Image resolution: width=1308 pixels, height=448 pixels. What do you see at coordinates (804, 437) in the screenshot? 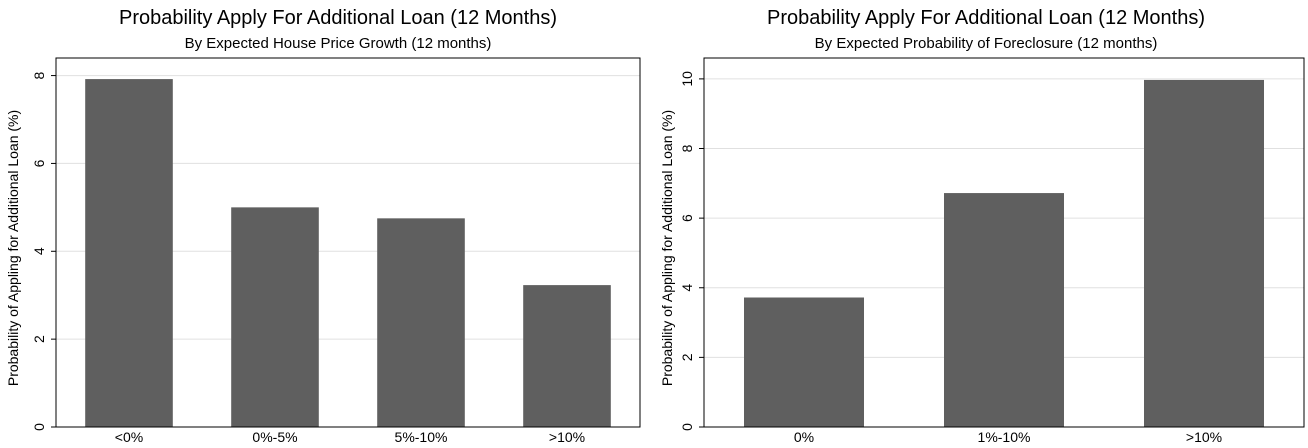
I see `x-tick-label: 0%` at bounding box center [804, 437].